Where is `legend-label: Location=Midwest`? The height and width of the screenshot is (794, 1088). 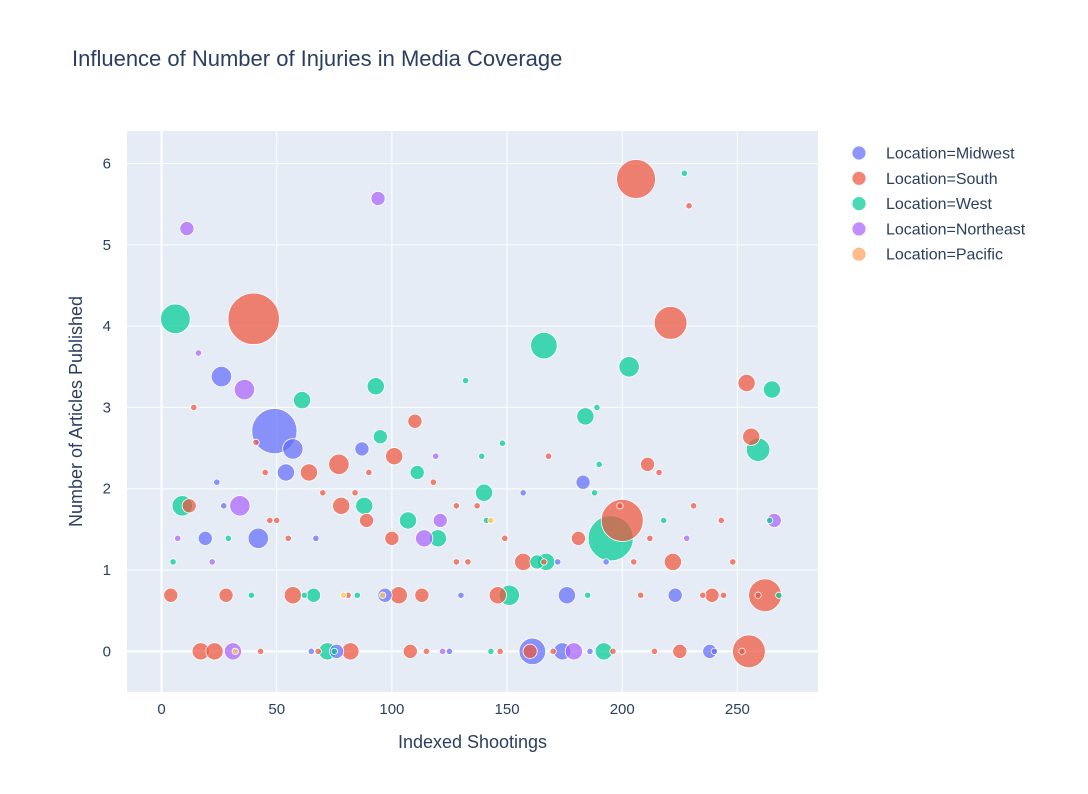 legend-label: Location=Midwest is located at coordinates (950, 154).